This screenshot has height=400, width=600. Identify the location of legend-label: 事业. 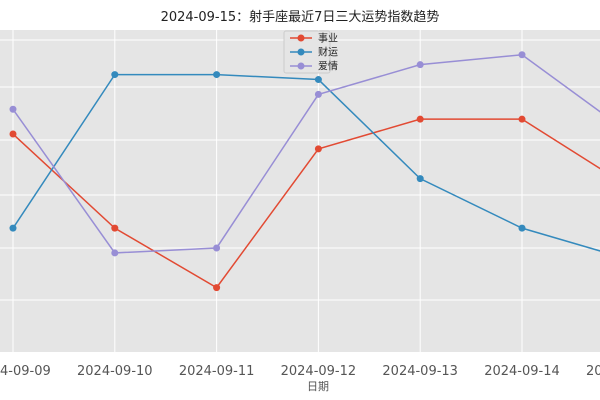
(328, 38).